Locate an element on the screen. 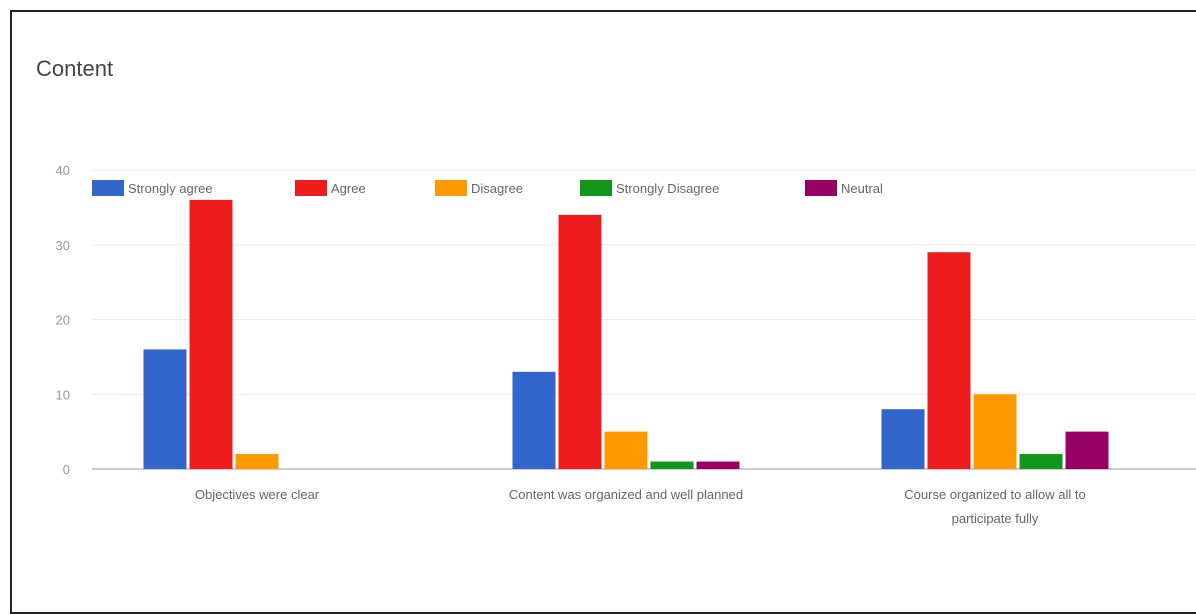 This screenshot has height=614, width=1196. y-tick-label: 20 is located at coordinates (63, 320).